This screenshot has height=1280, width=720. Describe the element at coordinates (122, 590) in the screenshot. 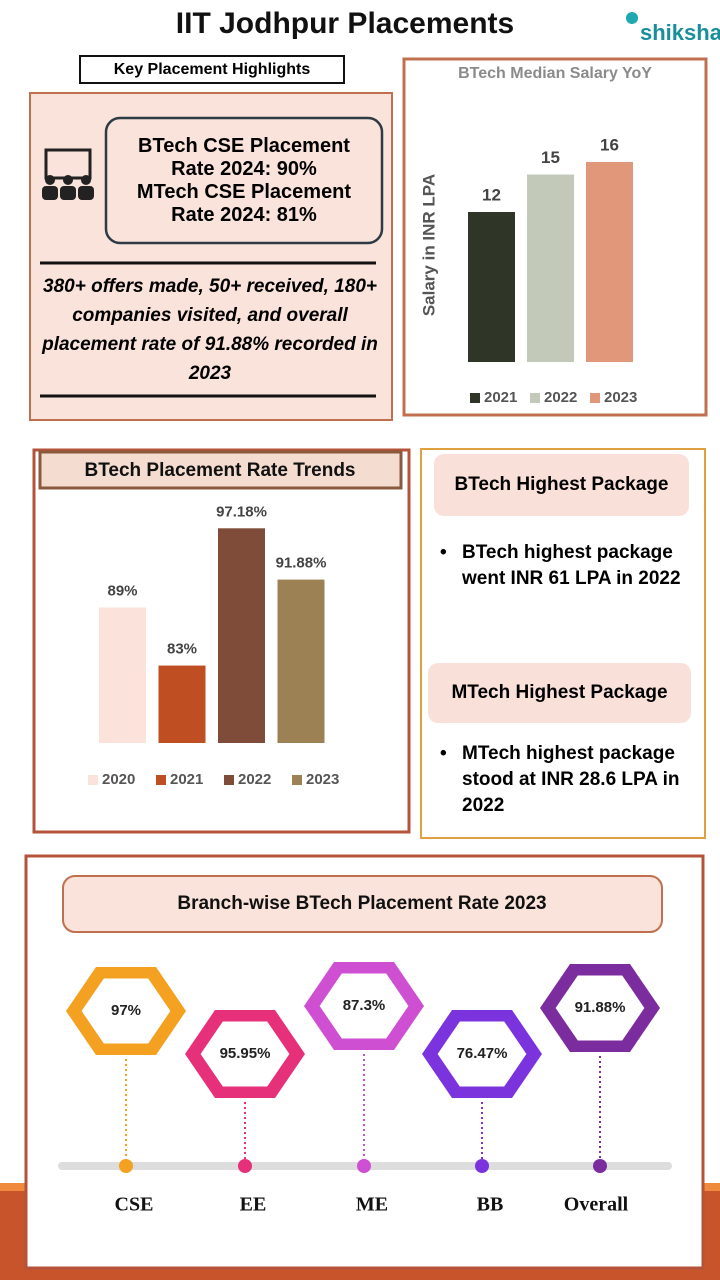

I see `data-label: 89%` at that location.